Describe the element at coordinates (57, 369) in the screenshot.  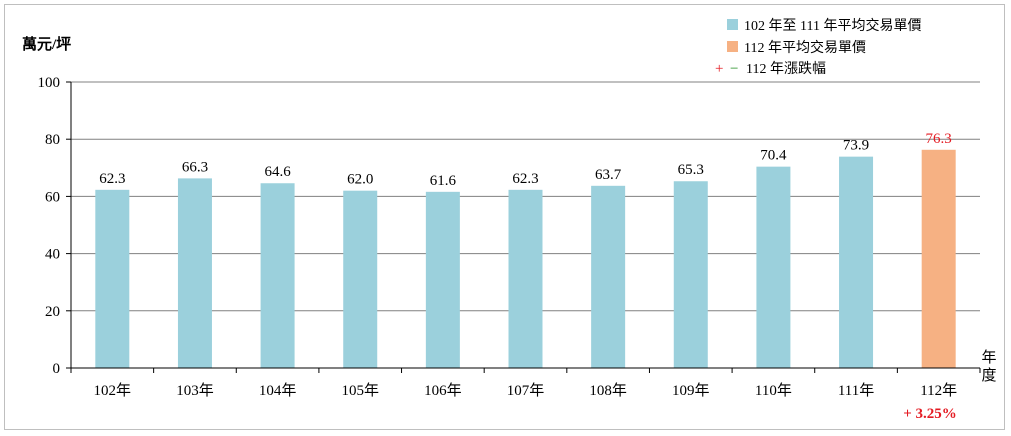
I see `y-tick-label: 0` at that location.